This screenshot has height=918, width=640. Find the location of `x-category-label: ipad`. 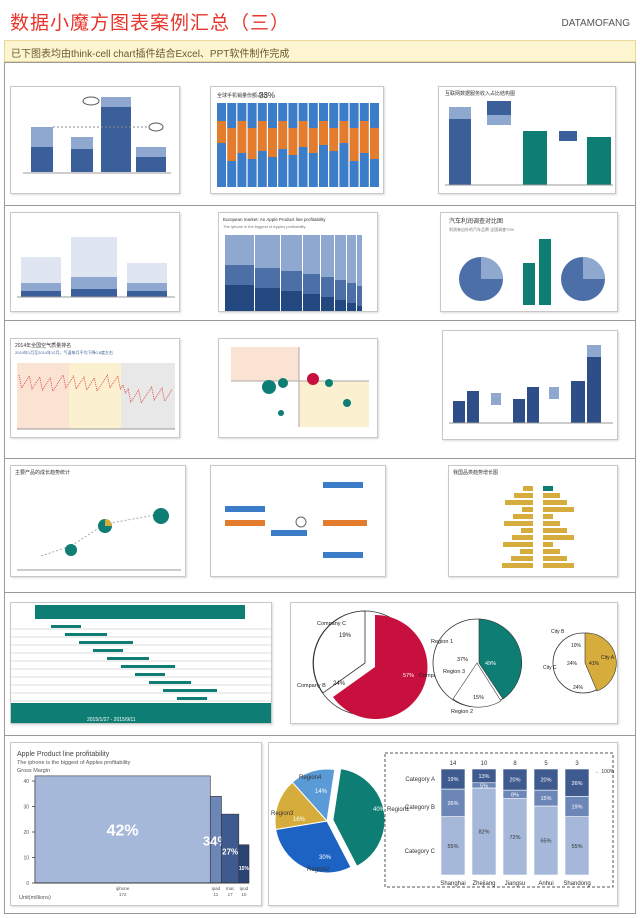

x-category-label: ipad is located at coordinates (216, 888).